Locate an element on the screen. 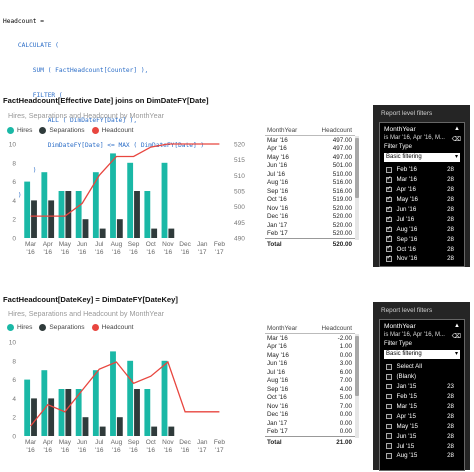  filter-item: May '15 28 is located at coordinates (423, 426).